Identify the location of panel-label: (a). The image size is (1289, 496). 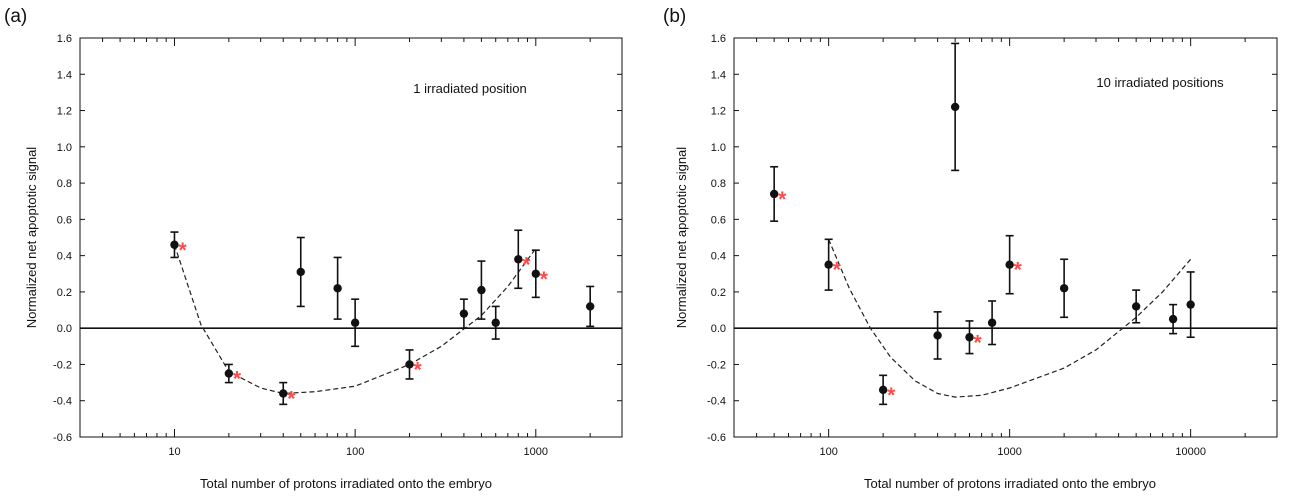
(15, 16).